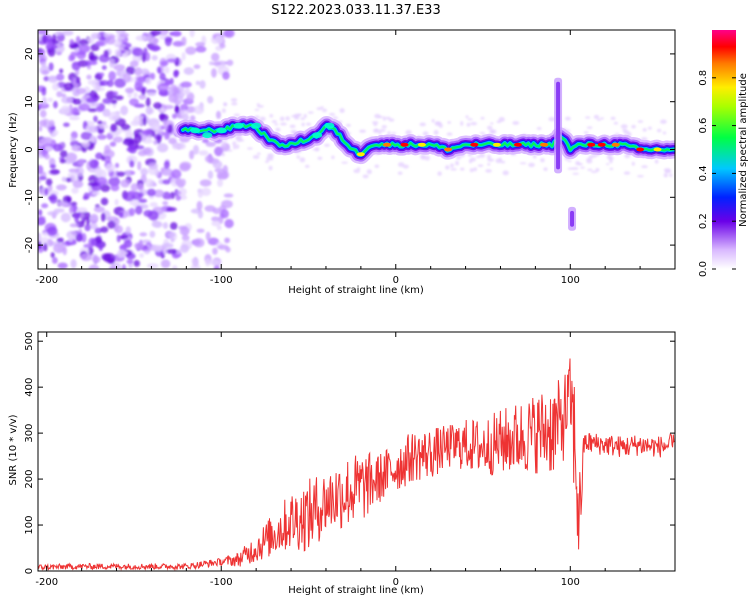 This screenshot has height=600, width=750. I want to click on spectral-blob, so click(195, 130).